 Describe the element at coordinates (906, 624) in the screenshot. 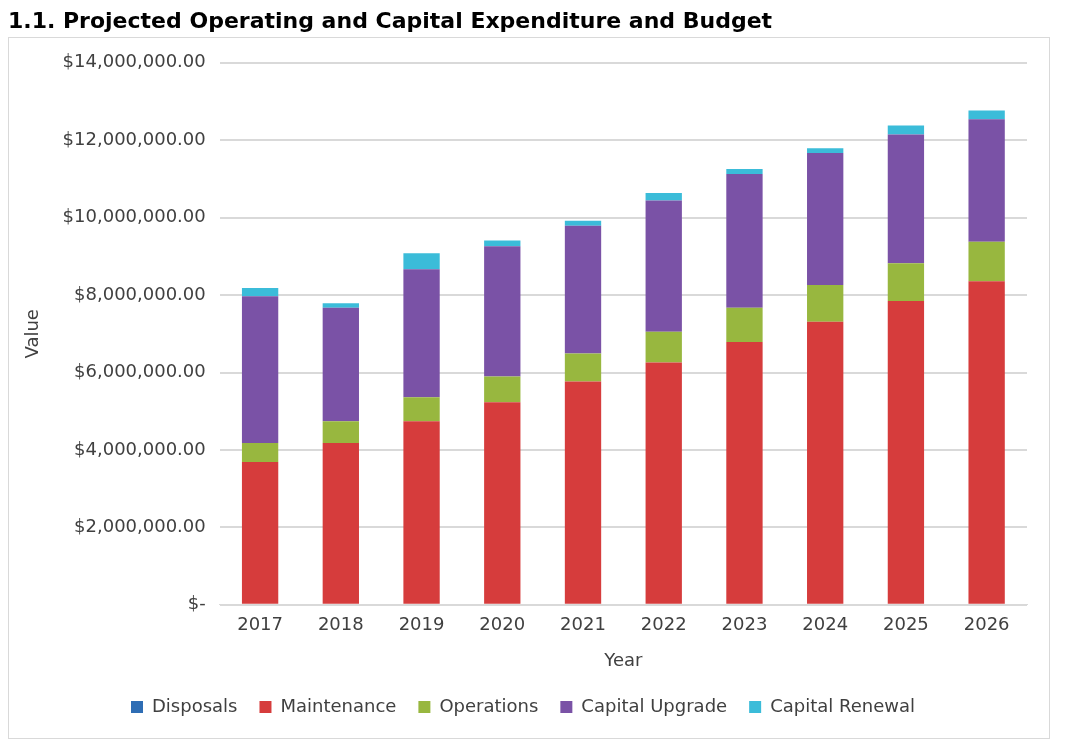

I see `x-tick-label: 2025` at that location.